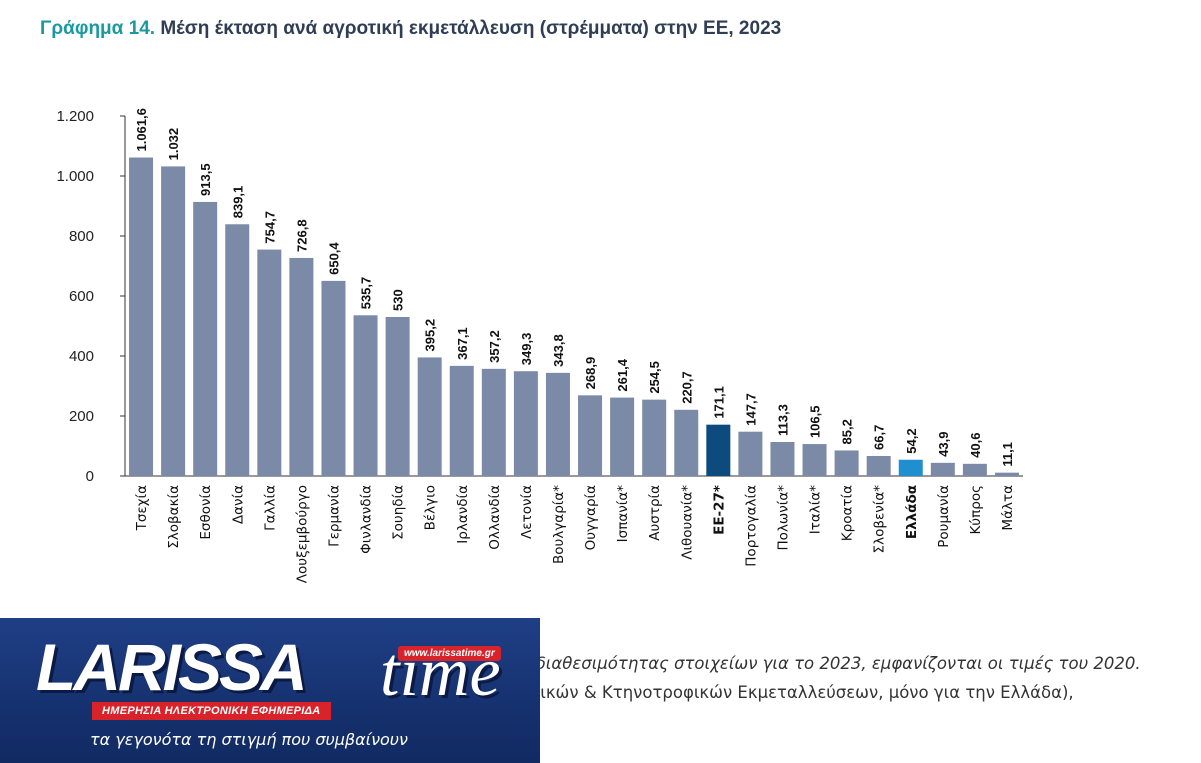 The height and width of the screenshot is (763, 1201). What do you see at coordinates (81, 296) in the screenshot?
I see `y-tick-label: 600` at bounding box center [81, 296].